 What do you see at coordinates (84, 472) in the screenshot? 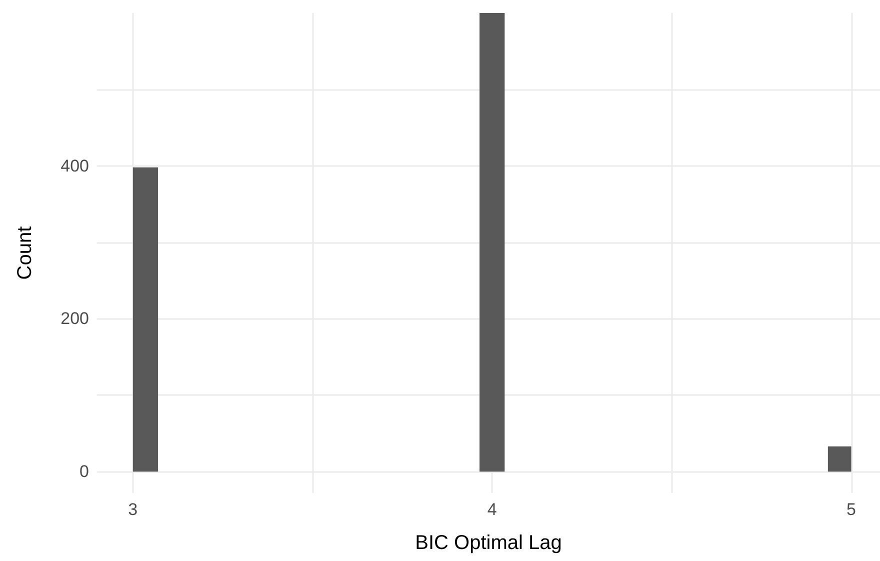
I see `y-tick-label: 0` at bounding box center [84, 472].